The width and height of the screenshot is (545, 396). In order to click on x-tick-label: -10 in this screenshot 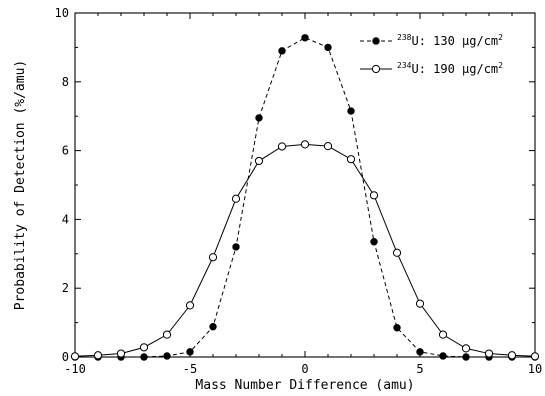, I will do `click(75, 369)`.